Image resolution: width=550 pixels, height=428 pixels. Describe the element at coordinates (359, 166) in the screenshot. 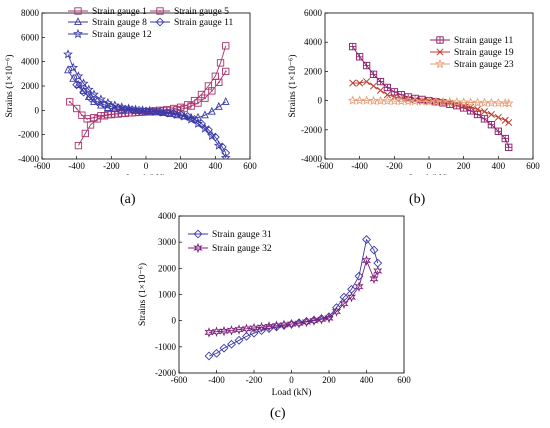

I see `x-tick-label: -400` at that location.